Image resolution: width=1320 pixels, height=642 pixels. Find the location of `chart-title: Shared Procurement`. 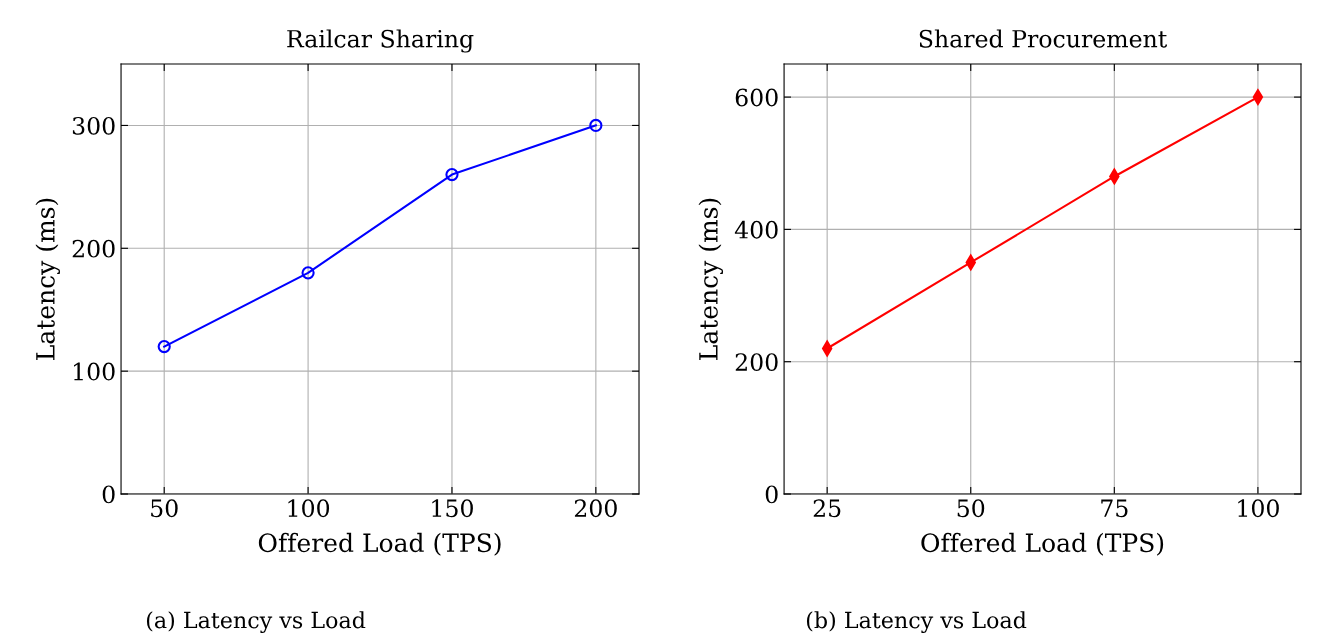

chart-title: Shared Procurement is located at coordinates (1043, 38).